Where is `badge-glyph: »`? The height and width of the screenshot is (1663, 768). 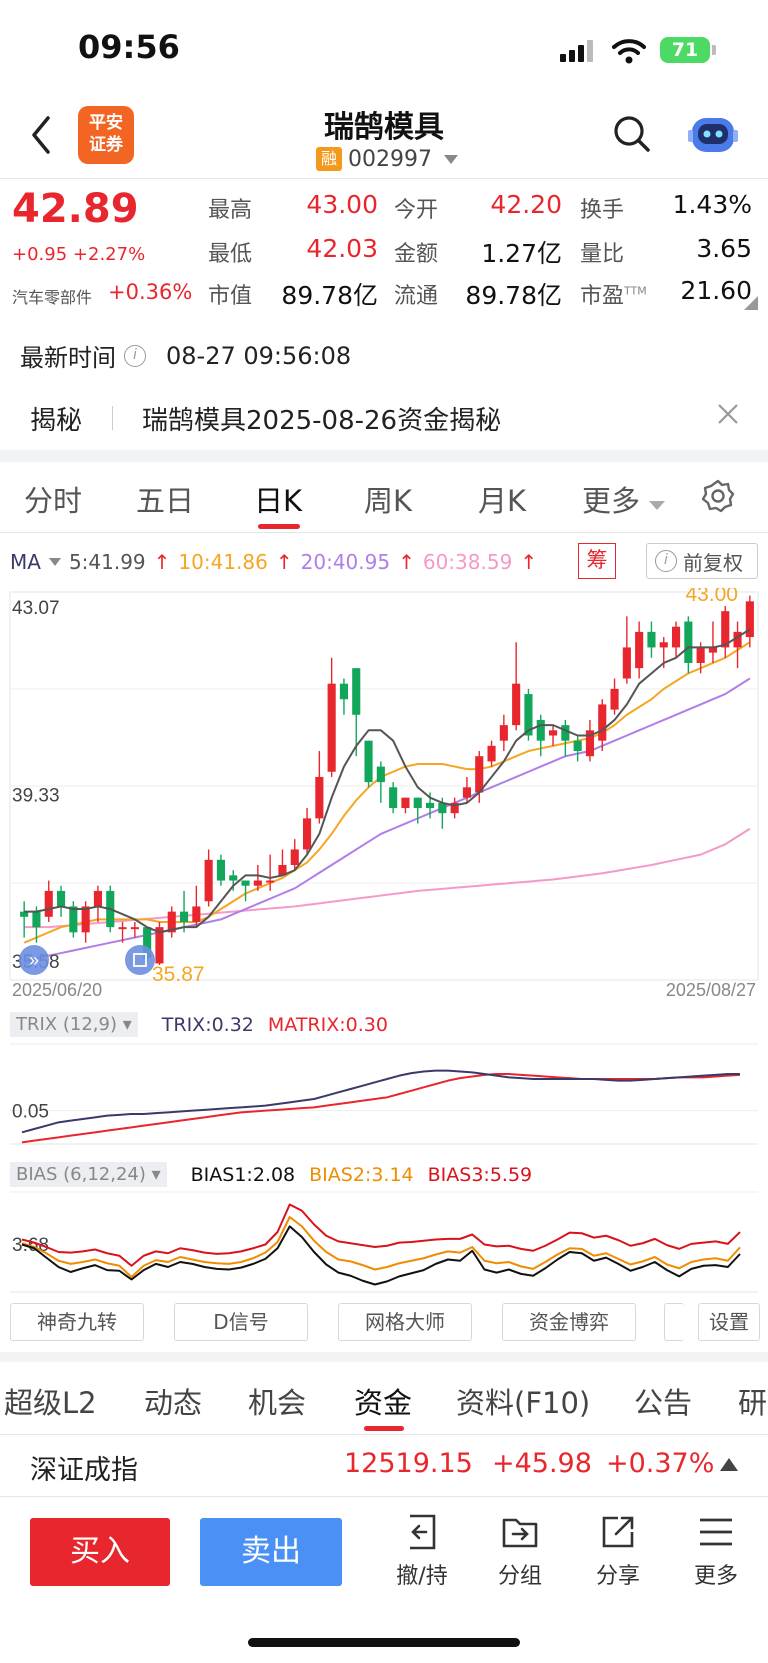
badge-glyph: » is located at coordinates (34, 960).